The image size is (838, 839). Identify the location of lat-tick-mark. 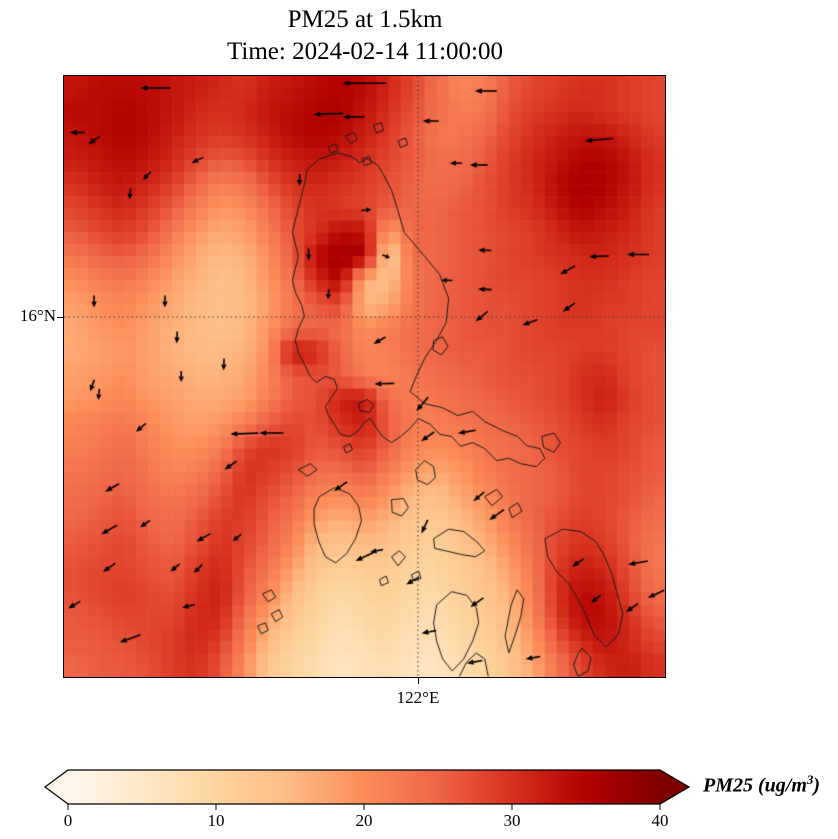
(60, 317).